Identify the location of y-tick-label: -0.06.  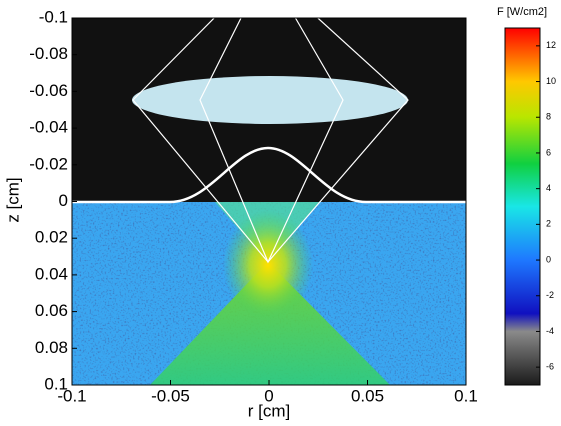
(48, 90).